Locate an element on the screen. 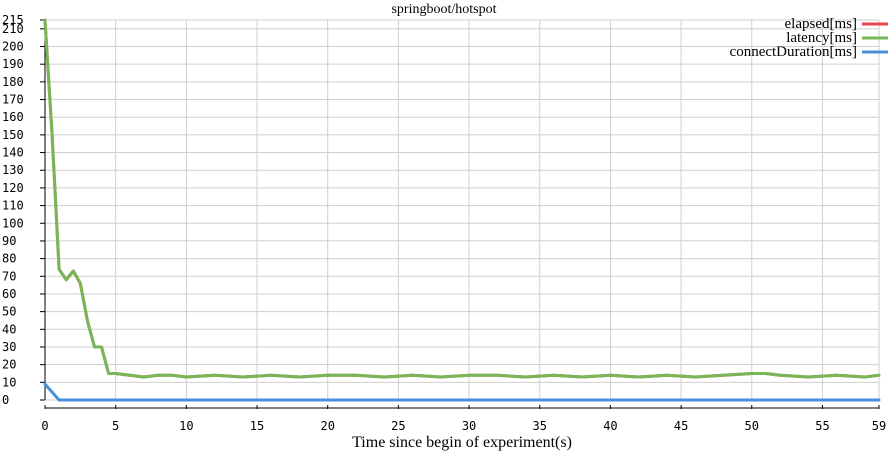  y-tick-label: 80 is located at coordinates (9, 259).